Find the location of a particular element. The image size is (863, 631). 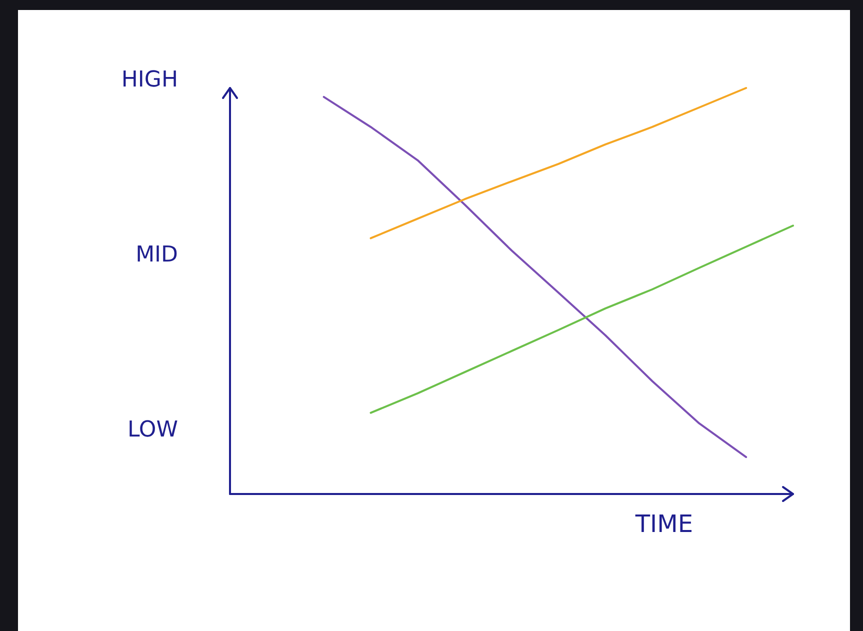

text: HIGH is located at coordinates (149, 80).